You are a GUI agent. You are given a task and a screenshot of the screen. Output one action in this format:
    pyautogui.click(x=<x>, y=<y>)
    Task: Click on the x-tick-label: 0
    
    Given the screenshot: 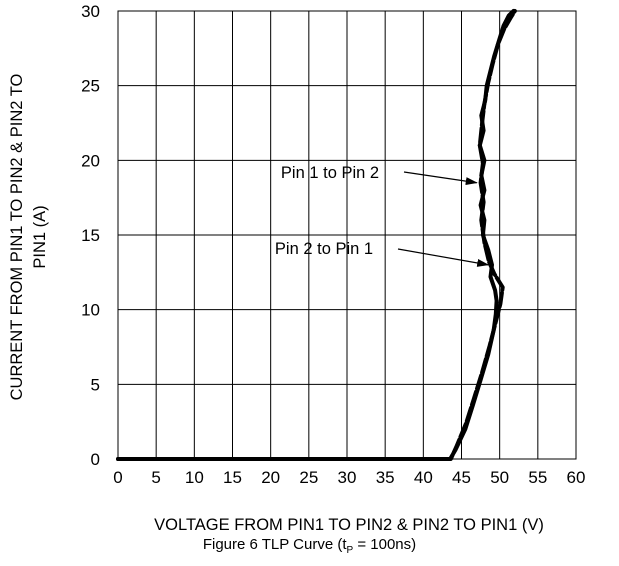 What is the action you would take?
    pyautogui.click(x=117, y=477)
    